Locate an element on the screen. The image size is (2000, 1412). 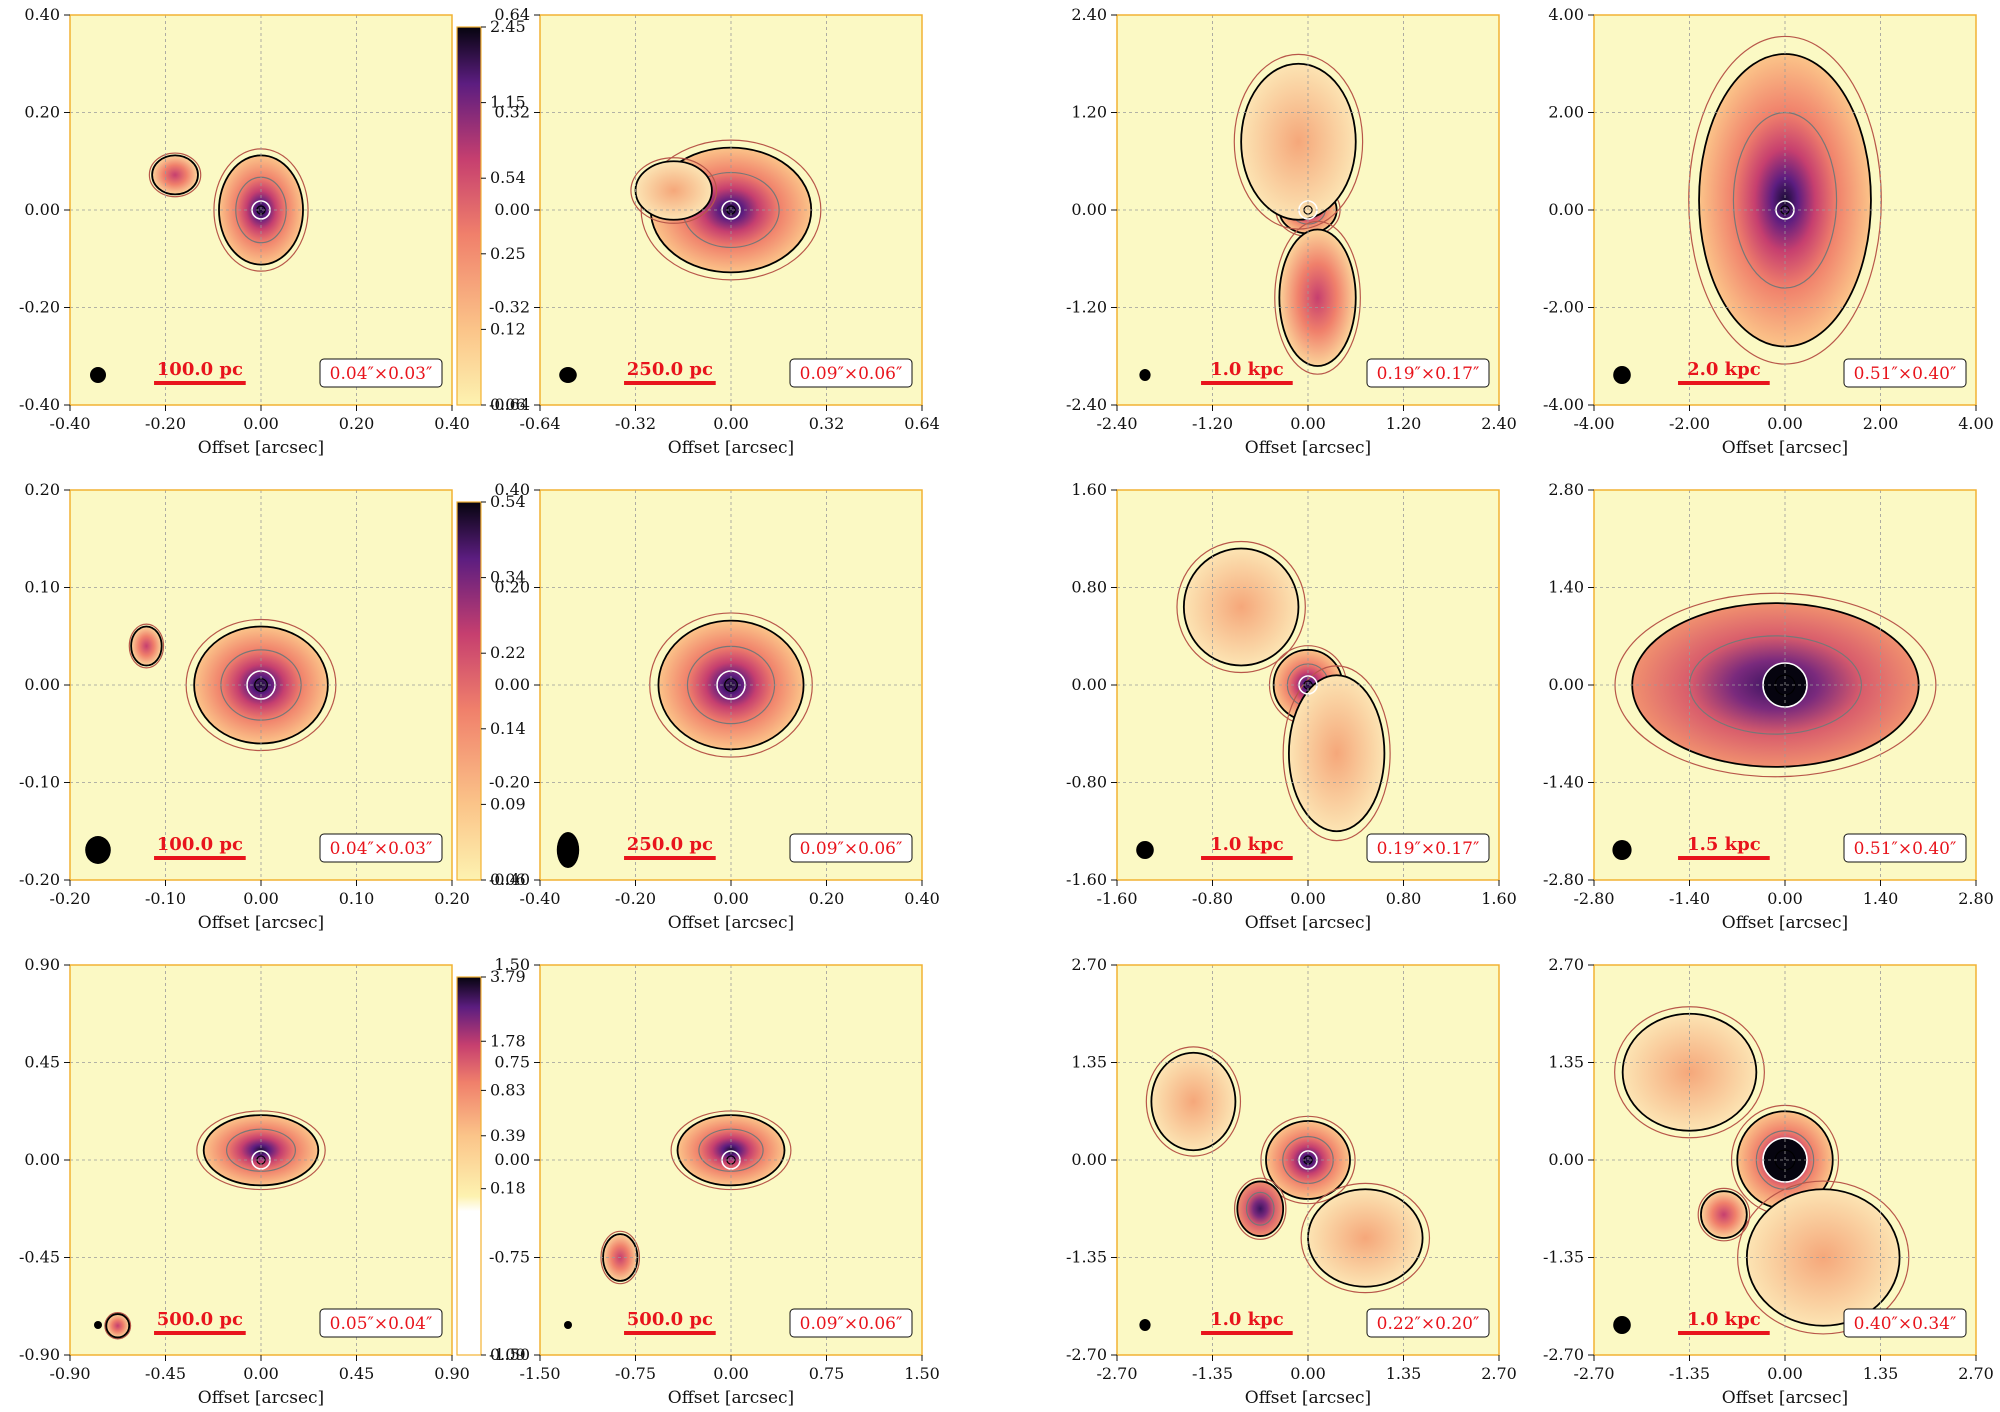
x-tick-label: -1.35 is located at coordinates (1212, 1373).